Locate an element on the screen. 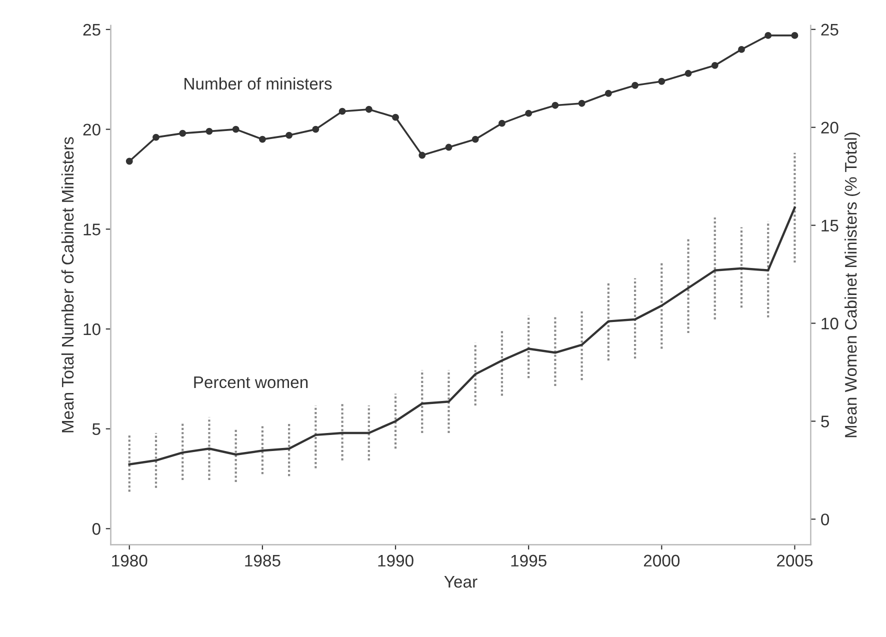  y2-tick-label: 25 is located at coordinates (829, 30).